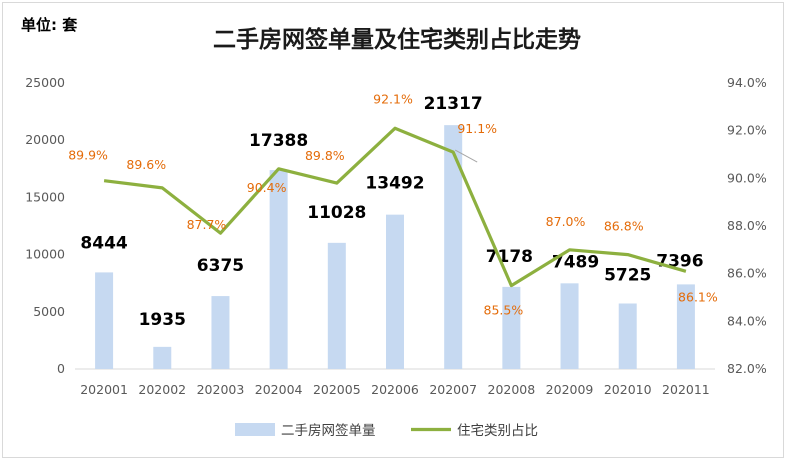  What do you see at coordinates (698, 296) in the screenshot?
I see `line-data-label: 86.1%` at bounding box center [698, 296].